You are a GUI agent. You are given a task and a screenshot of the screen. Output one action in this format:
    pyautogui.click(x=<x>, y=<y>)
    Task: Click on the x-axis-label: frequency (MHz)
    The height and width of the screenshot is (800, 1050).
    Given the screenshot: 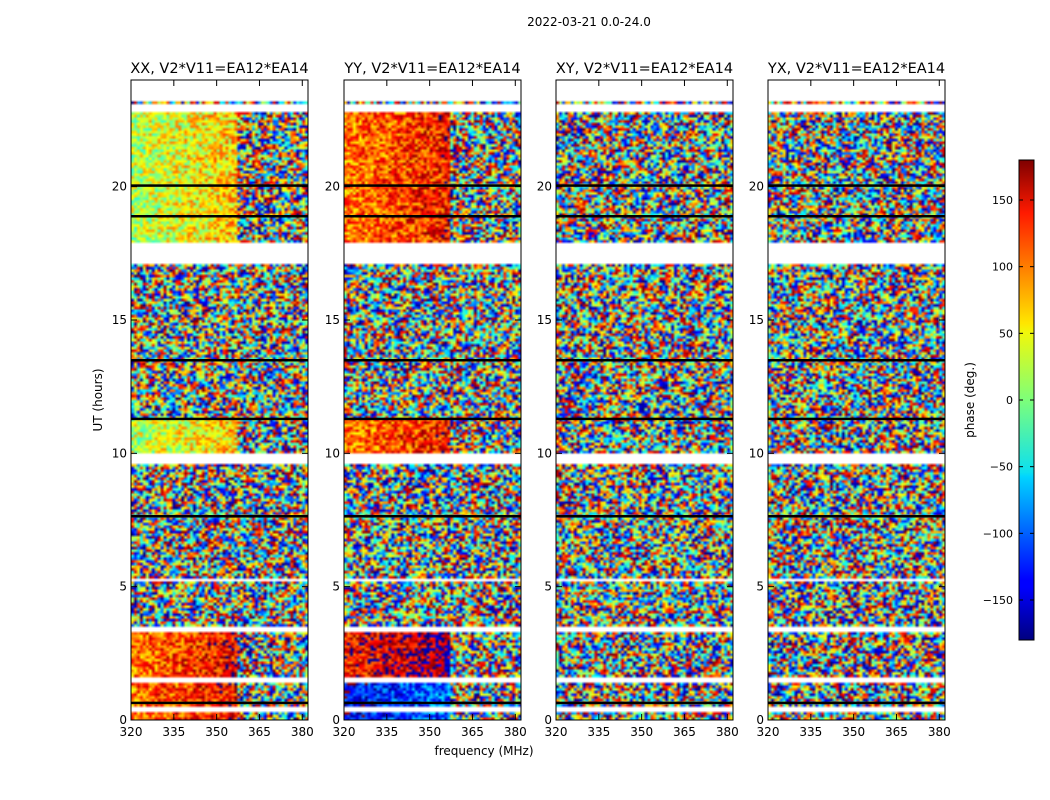 What is the action you would take?
    pyautogui.click(x=483, y=751)
    